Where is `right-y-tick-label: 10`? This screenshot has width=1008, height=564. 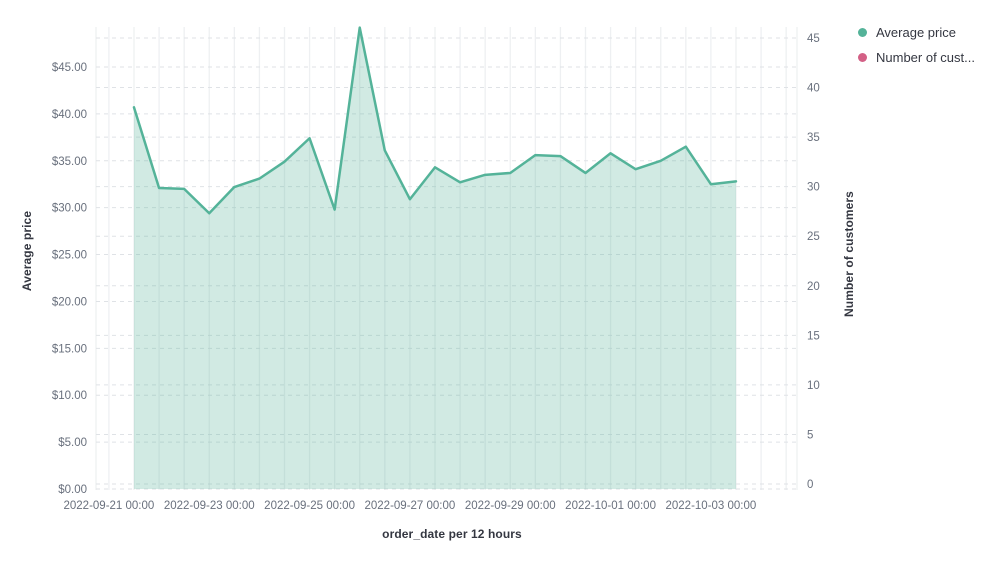 right-y-tick-label: 10 is located at coordinates (813, 386).